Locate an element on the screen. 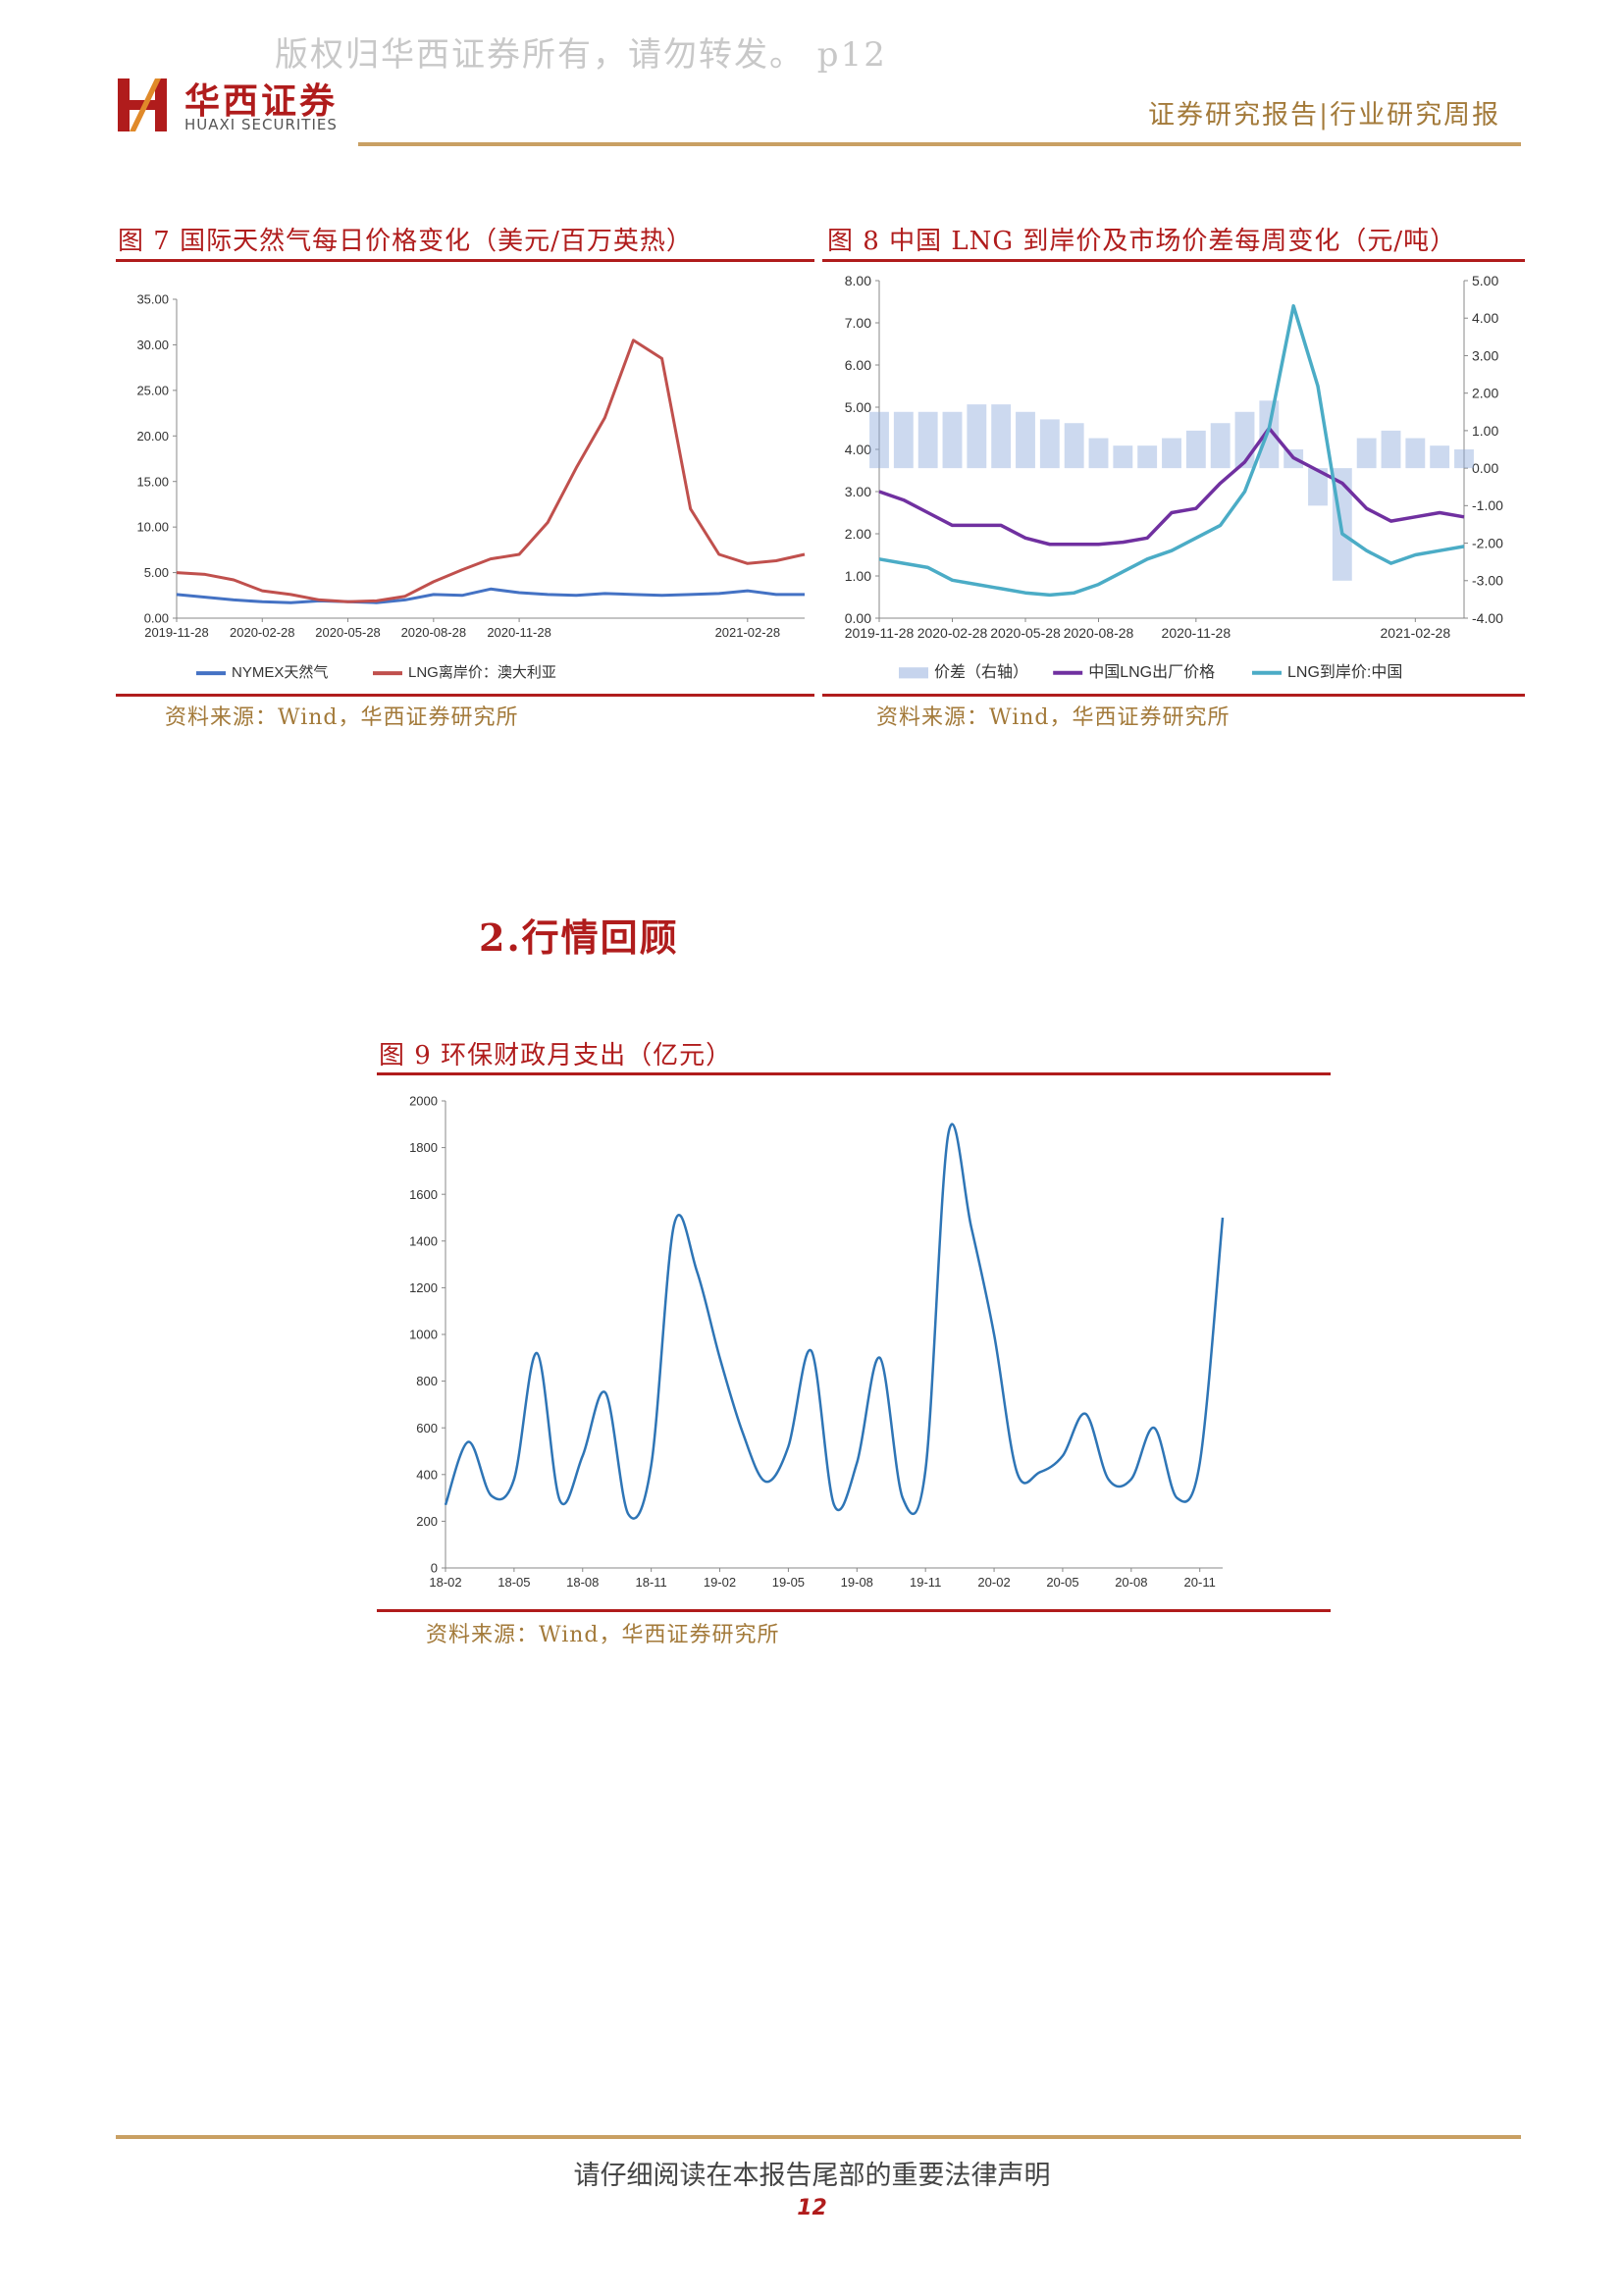 The image size is (1624, 2296). fig7-source: 资料来源：Wind，华西证券研究所 is located at coordinates (342, 717).